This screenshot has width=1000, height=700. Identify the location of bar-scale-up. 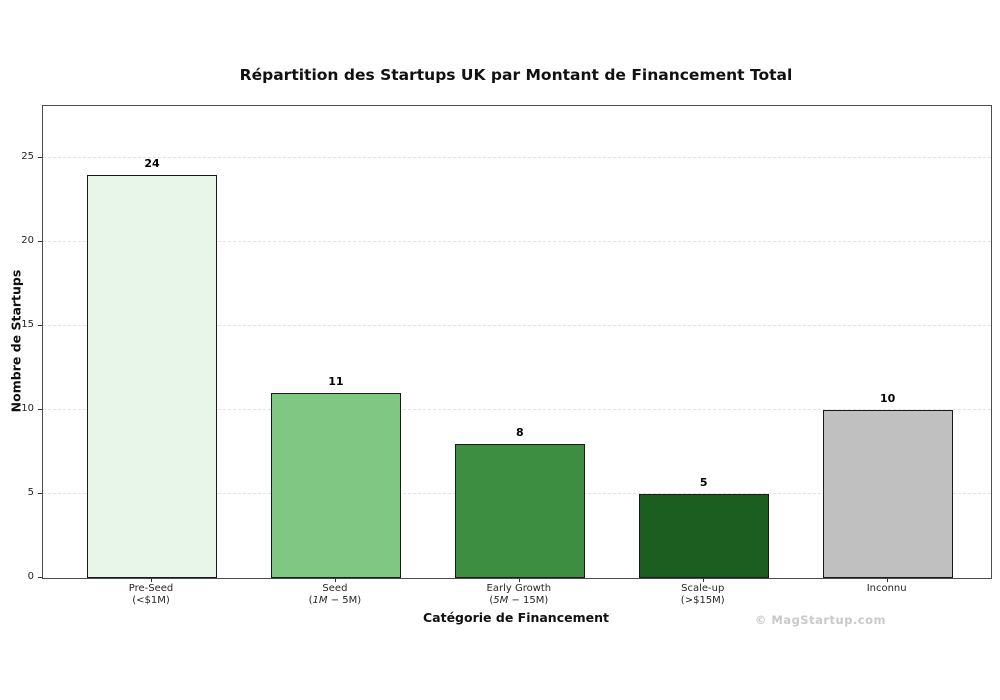
(703, 536).